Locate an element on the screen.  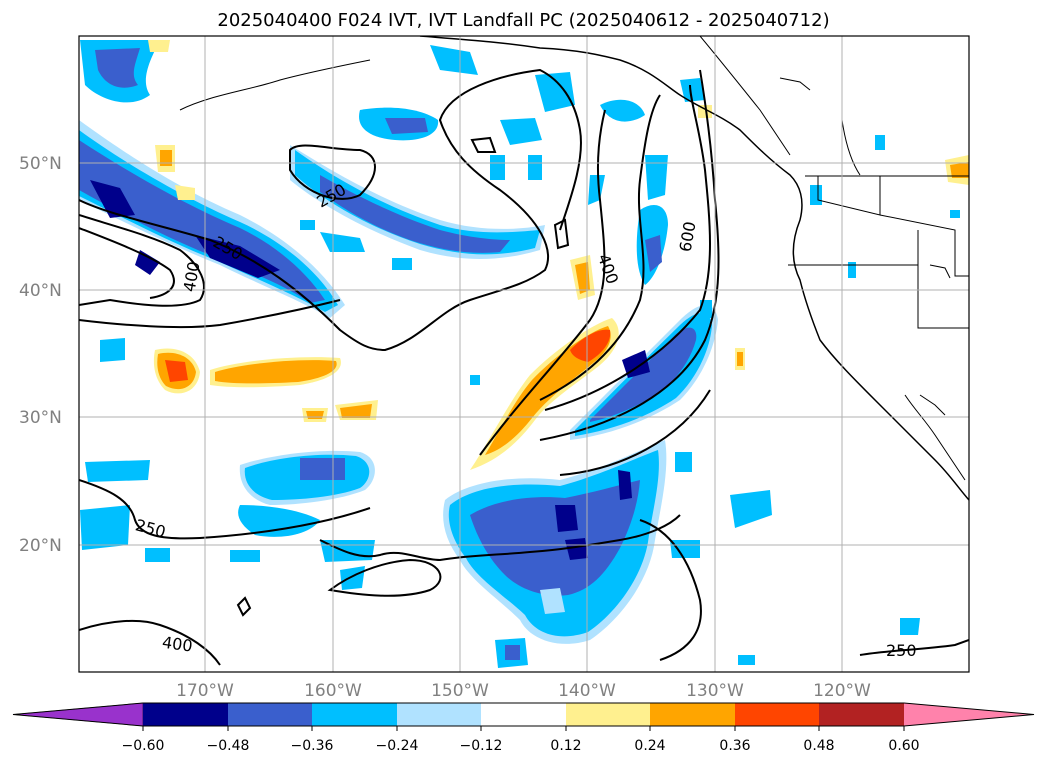
contour-far-south-east is located at coordinates (914, 647).